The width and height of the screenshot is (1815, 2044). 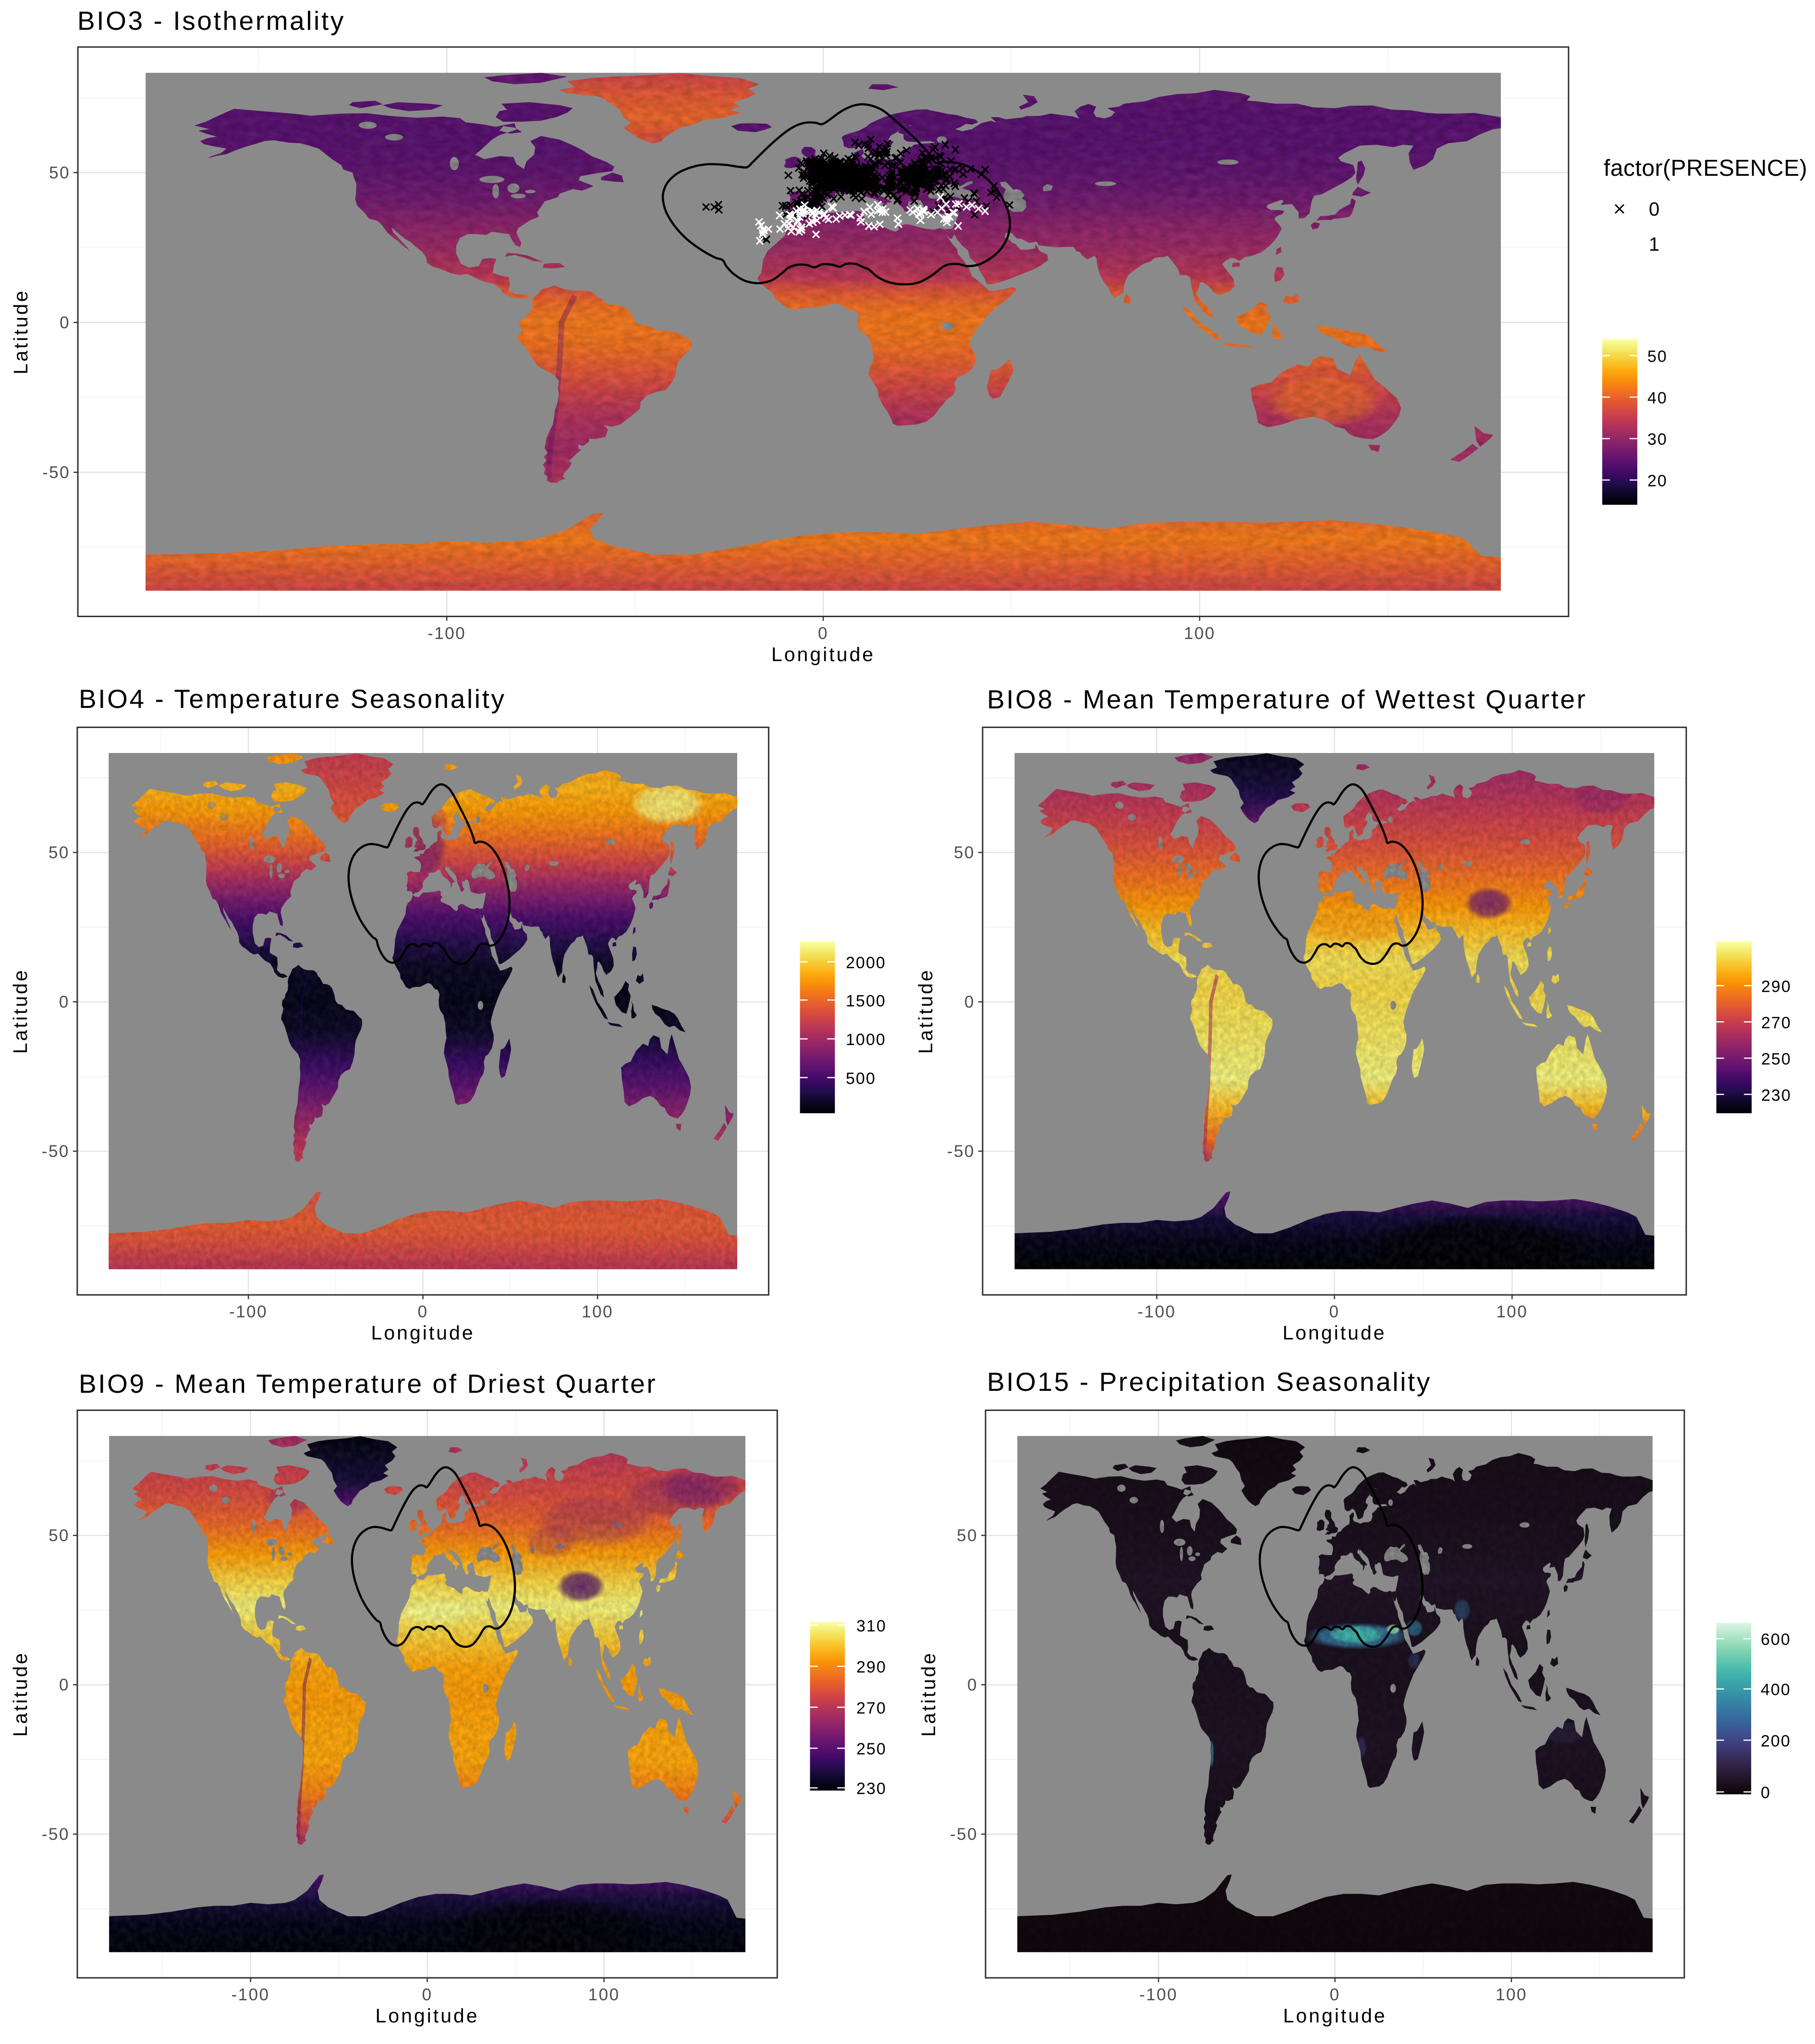 I want to click on svg-text: BIO4 - Temperature Seasonality, so click(x=292, y=699).